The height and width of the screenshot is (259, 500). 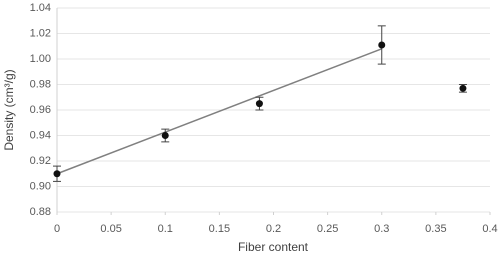 I want to click on y-tick-label: 1.02, so click(x=40, y=33).